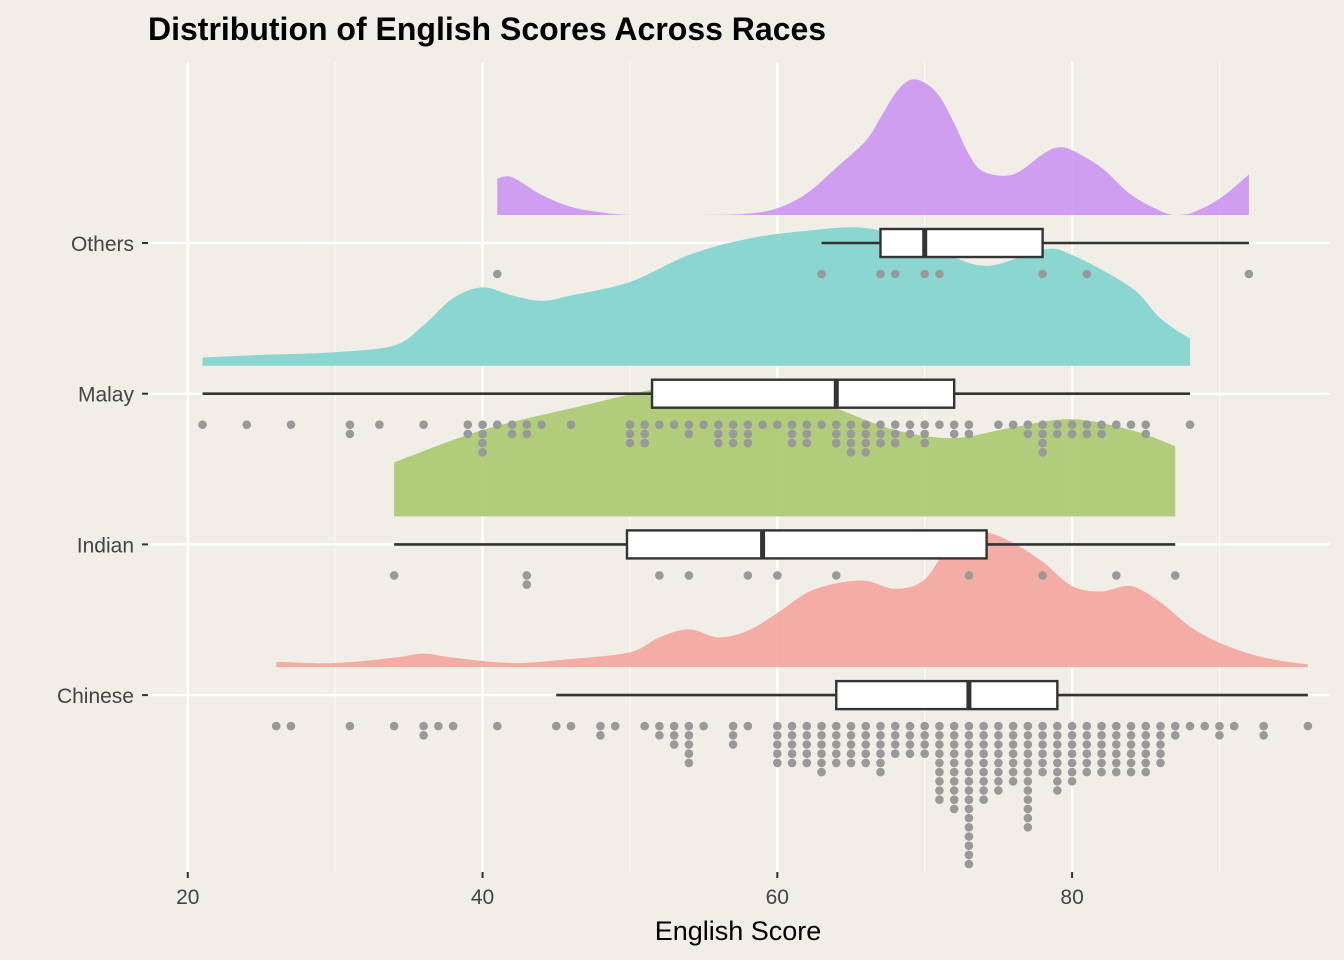 The height and width of the screenshot is (960, 1344). I want to click on x-tick-label: 20, so click(187, 897).